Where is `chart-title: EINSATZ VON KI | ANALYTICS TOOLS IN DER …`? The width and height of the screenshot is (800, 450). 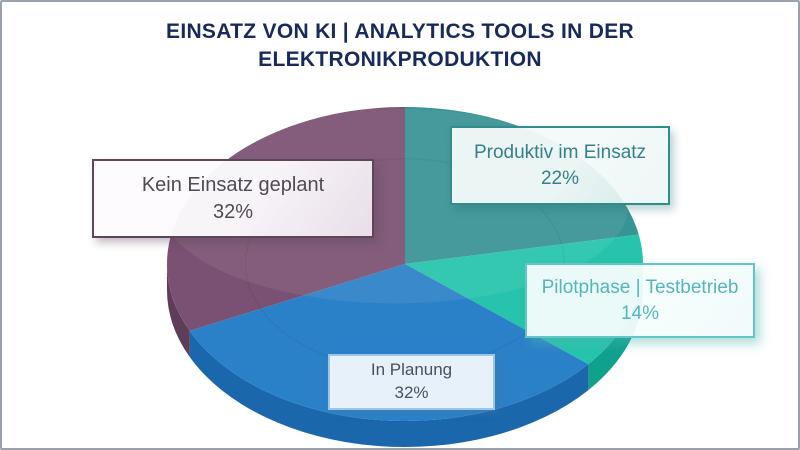
chart-title: EINSATZ VON KI | ANALYTICS TOOLS IN DER … is located at coordinates (400, 45).